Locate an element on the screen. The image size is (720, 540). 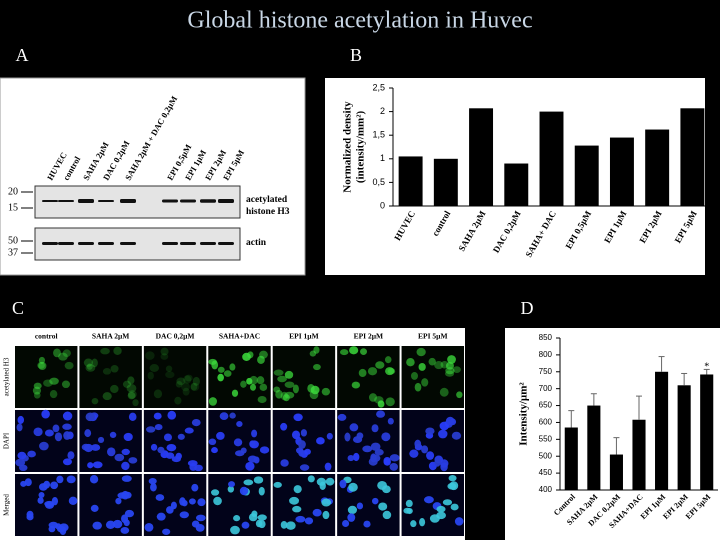
significance-mark: * is located at coordinates (706, 367).